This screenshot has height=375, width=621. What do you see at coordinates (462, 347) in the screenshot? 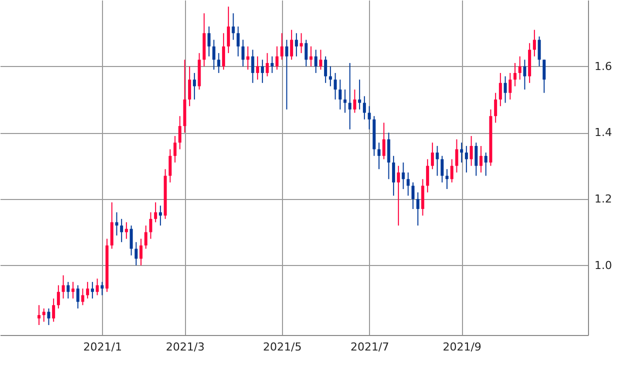
I see `x-tick-label: 2021/9` at bounding box center [462, 347].